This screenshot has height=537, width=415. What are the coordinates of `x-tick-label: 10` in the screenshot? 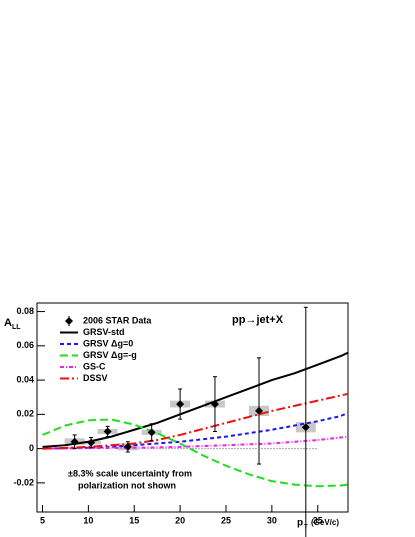 It's located at (88, 520).